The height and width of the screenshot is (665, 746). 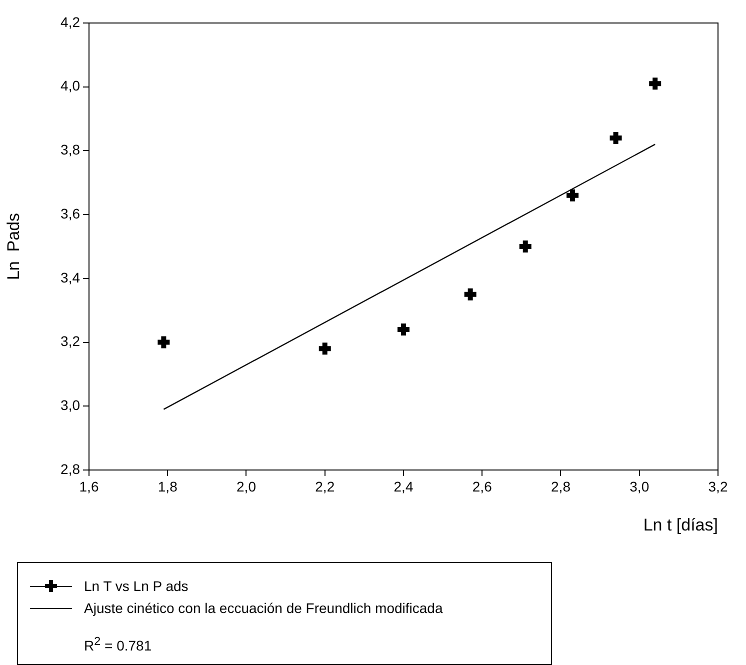 What do you see at coordinates (70, 150) in the screenshot?
I see `y-tick-label: 3,8` at bounding box center [70, 150].